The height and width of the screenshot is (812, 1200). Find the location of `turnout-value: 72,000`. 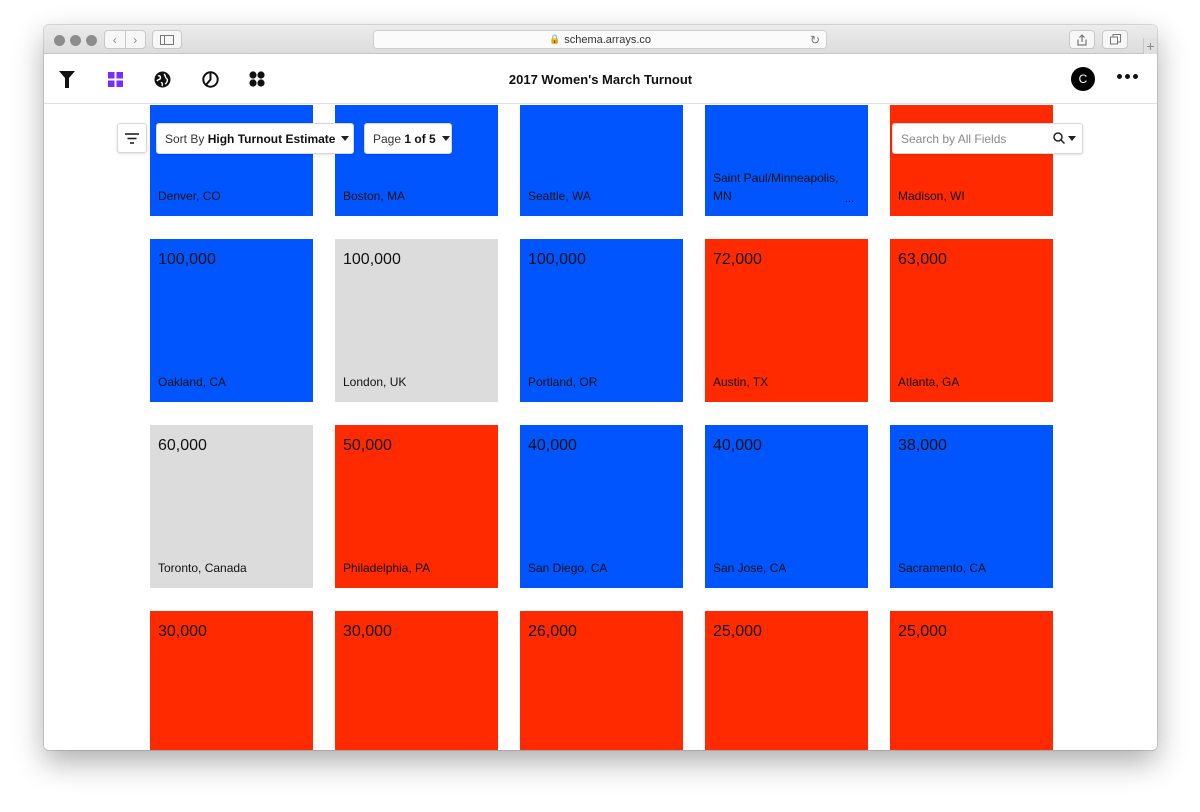

turnout-value: 72,000 is located at coordinates (737, 259).